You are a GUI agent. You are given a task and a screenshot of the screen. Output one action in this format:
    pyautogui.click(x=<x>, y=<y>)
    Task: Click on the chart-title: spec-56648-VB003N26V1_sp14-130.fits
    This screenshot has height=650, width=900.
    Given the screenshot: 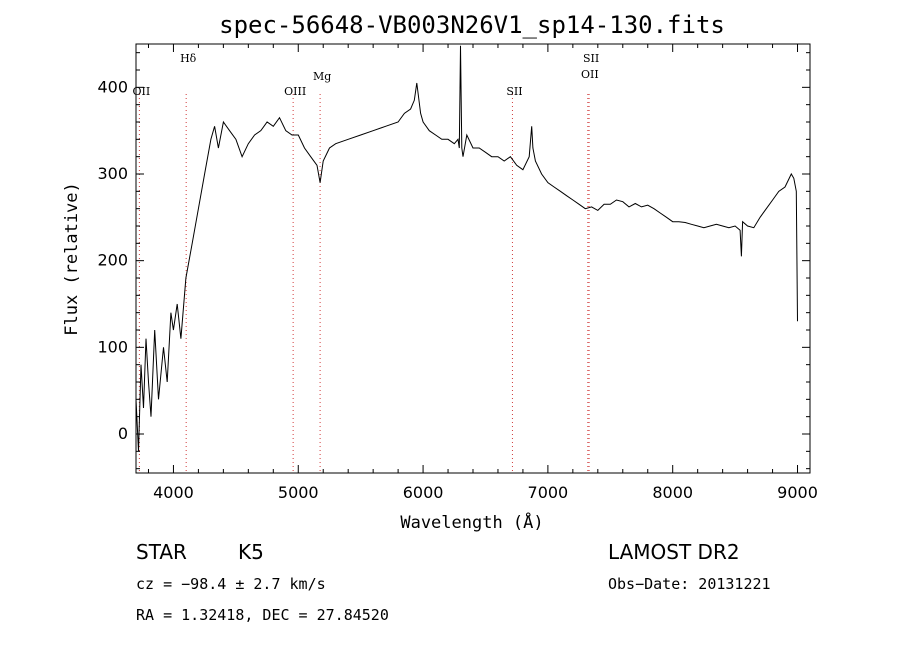 What is the action you would take?
    pyautogui.click(x=472, y=25)
    